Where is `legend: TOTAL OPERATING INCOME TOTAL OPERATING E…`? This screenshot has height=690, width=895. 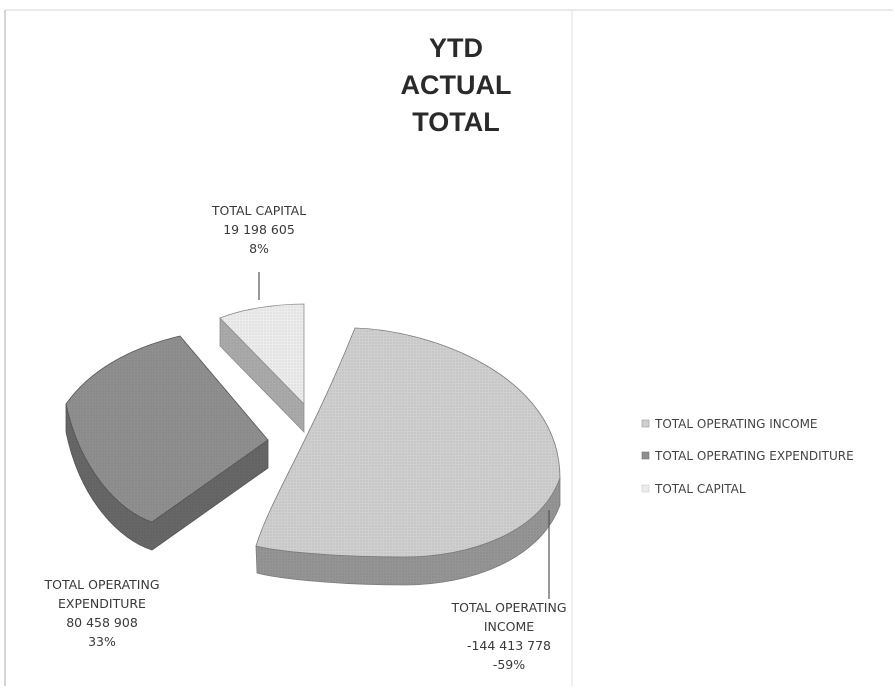 legend: TOTAL OPERATING INCOME TOTAL OPERATING E… is located at coordinates (747, 456).